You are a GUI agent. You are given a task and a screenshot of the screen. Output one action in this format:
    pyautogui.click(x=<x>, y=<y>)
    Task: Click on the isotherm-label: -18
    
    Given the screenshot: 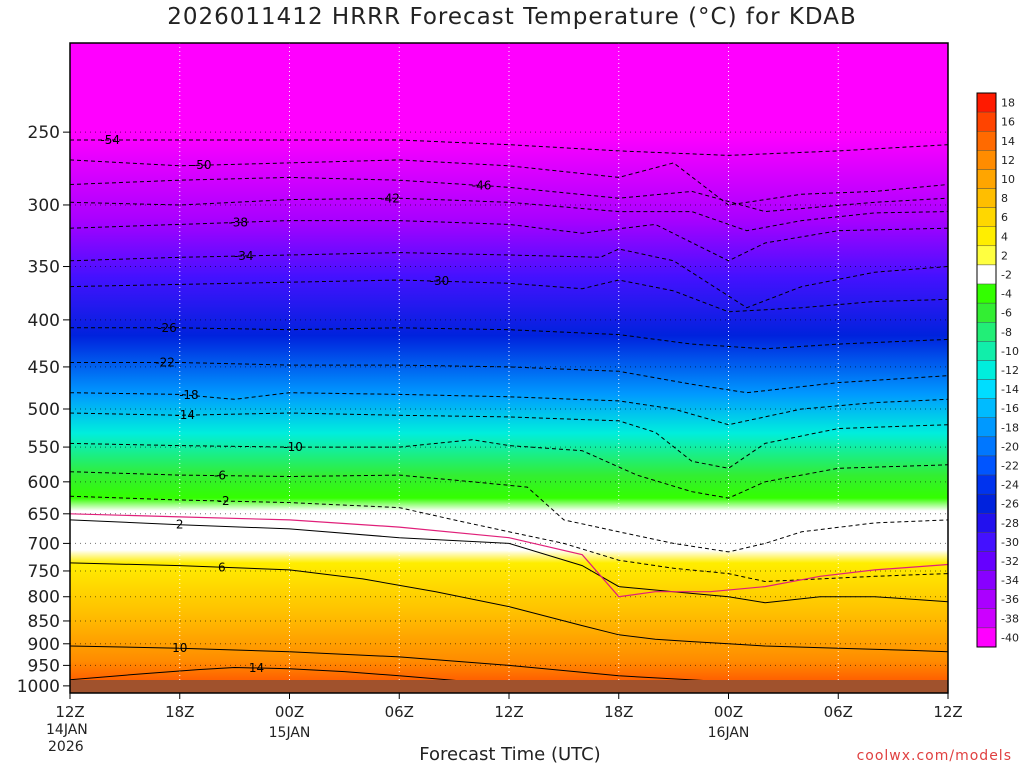 What is the action you would take?
    pyautogui.click(x=189, y=395)
    